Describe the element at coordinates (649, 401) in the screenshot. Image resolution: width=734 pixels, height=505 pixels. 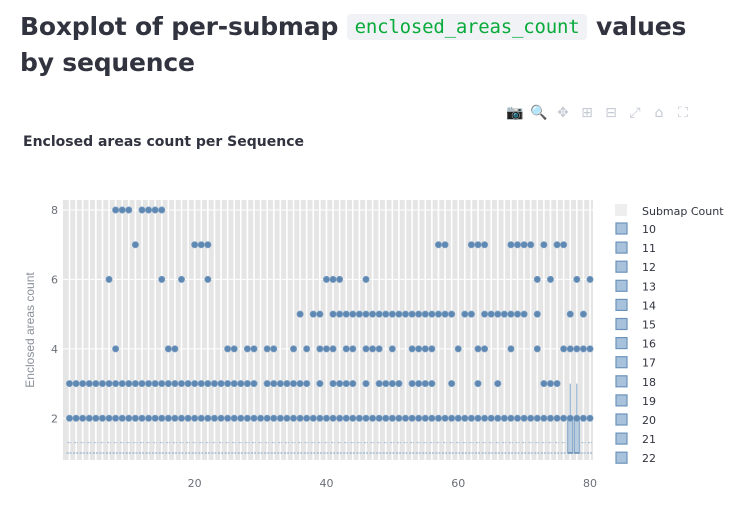
I see `legend-item: 19` at that location.